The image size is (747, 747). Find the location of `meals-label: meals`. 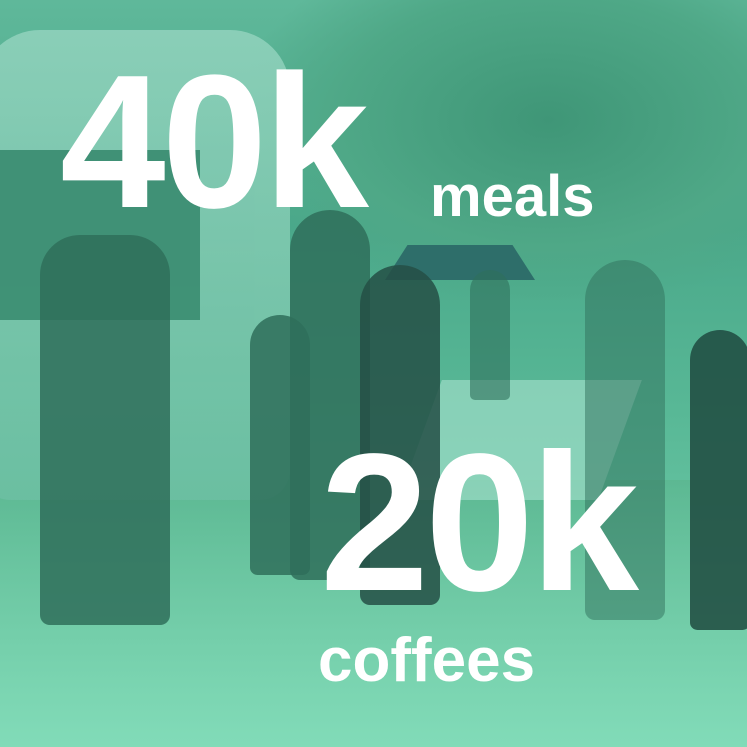

meals-label: meals is located at coordinates (512, 196).